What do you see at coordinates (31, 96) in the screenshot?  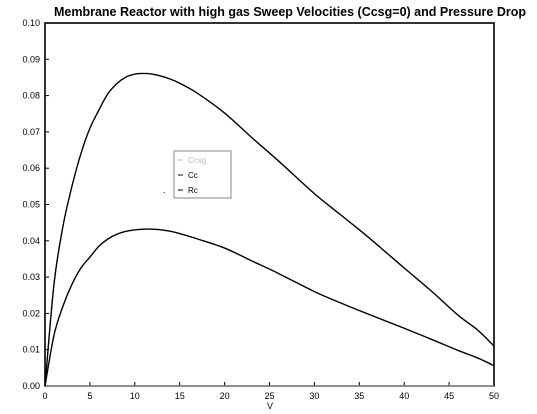 I see `y-tick-label: 0.08` at bounding box center [31, 96].